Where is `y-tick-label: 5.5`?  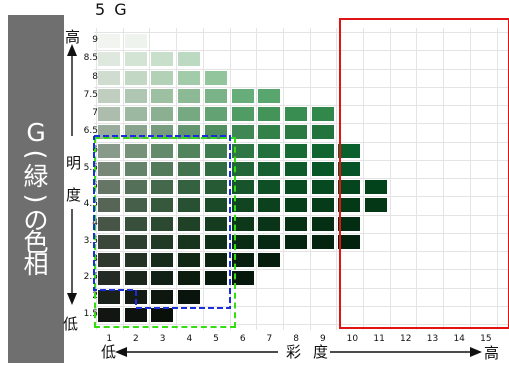
y-tick-label: 5.5 is located at coordinates (90, 167).